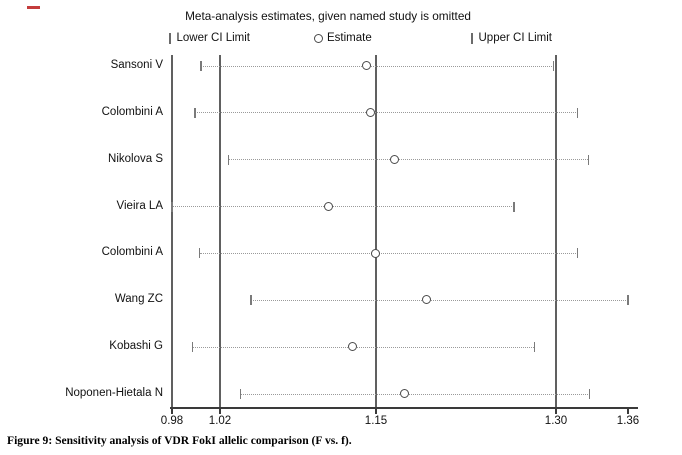 The image size is (682, 455). I want to click on x-axis-line, so click(404, 408).